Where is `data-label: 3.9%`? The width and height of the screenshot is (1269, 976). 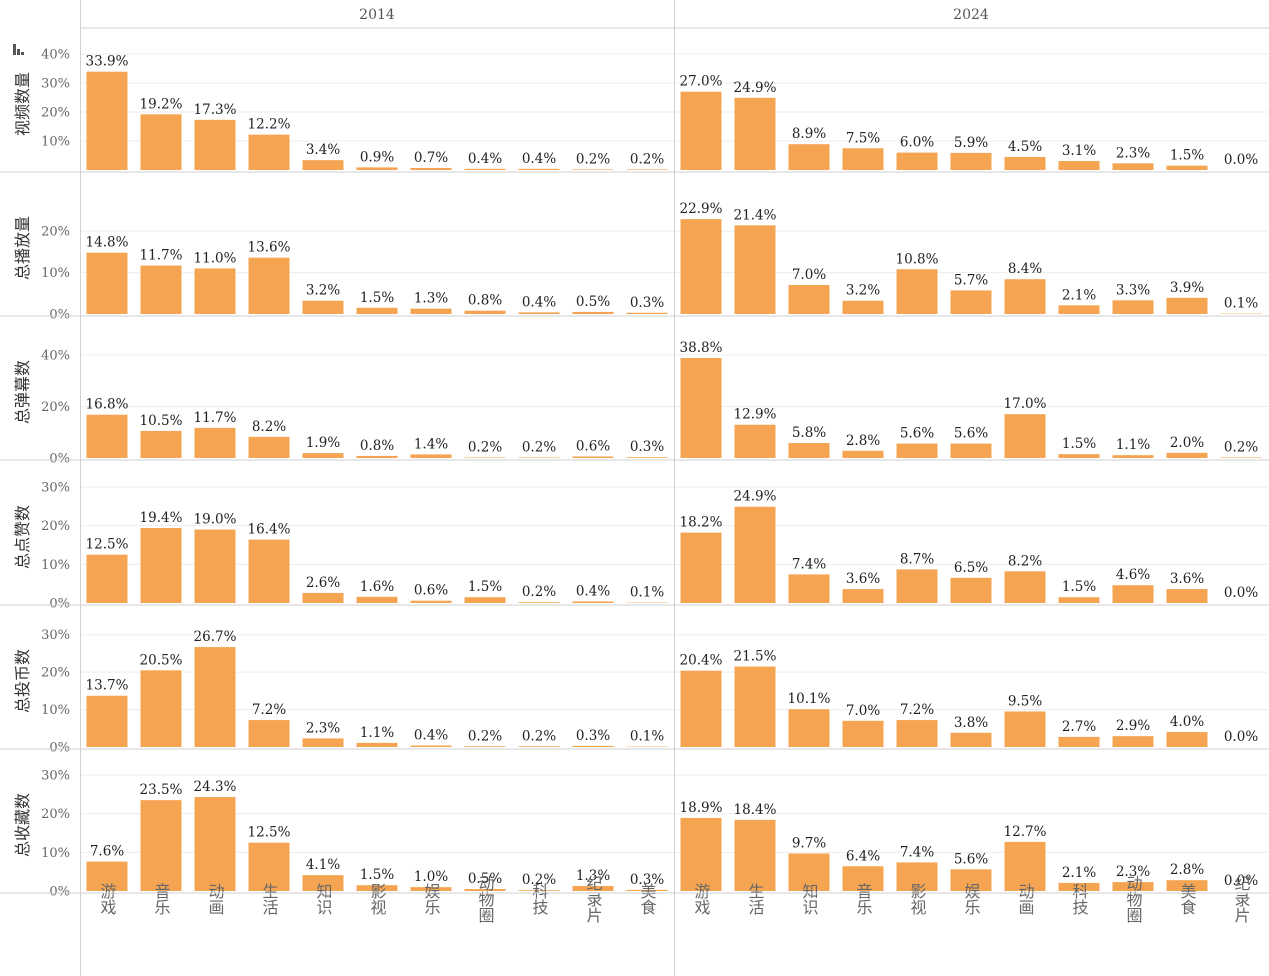 data-label: 3.9% is located at coordinates (1187, 288).